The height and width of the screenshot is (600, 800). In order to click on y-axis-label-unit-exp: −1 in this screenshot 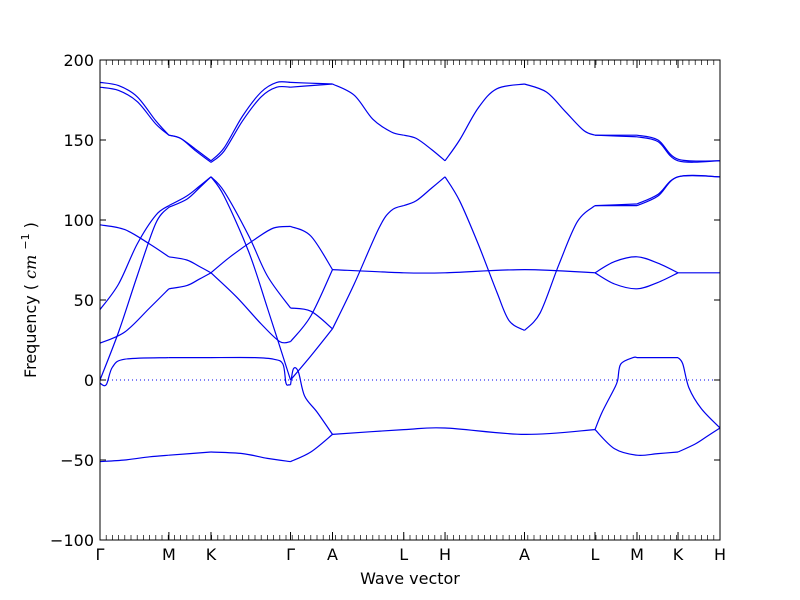, I will do `click(25, 241)`.